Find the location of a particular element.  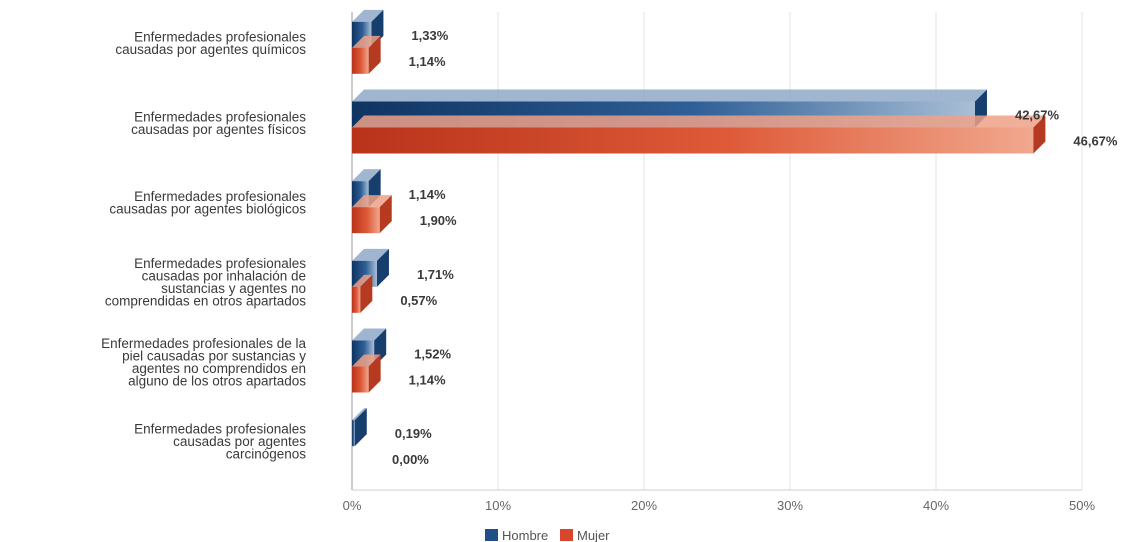

category-label-line: piel causadas por sustancias y is located at coordinates (214, 355).